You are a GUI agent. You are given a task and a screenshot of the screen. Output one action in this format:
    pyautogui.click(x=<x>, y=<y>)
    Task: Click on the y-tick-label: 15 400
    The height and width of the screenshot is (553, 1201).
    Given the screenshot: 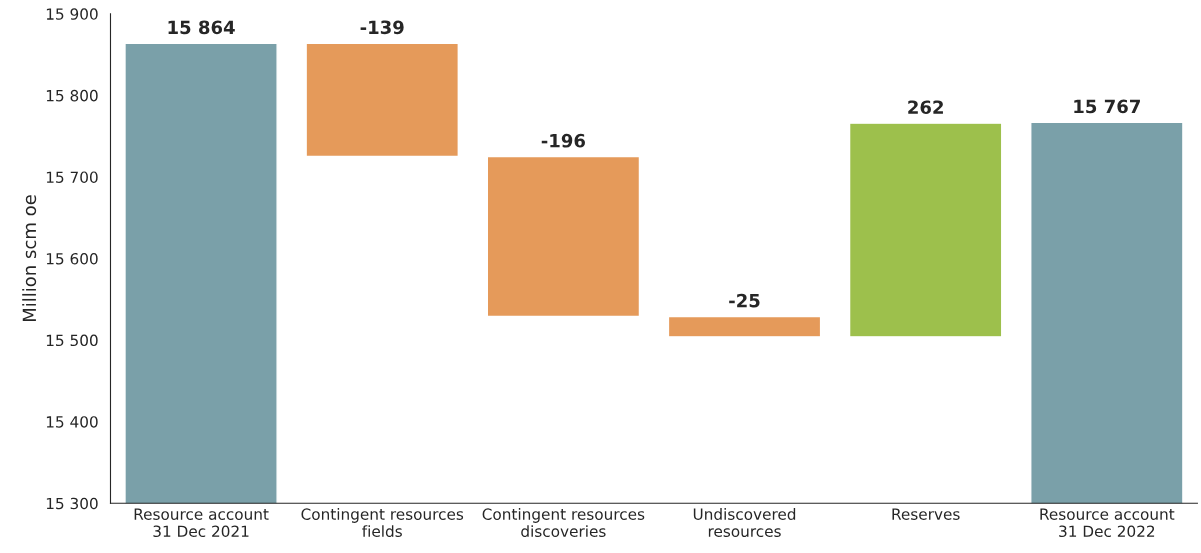 What is the action you would take?
    pyautogui.click(x=72, y=422)
    